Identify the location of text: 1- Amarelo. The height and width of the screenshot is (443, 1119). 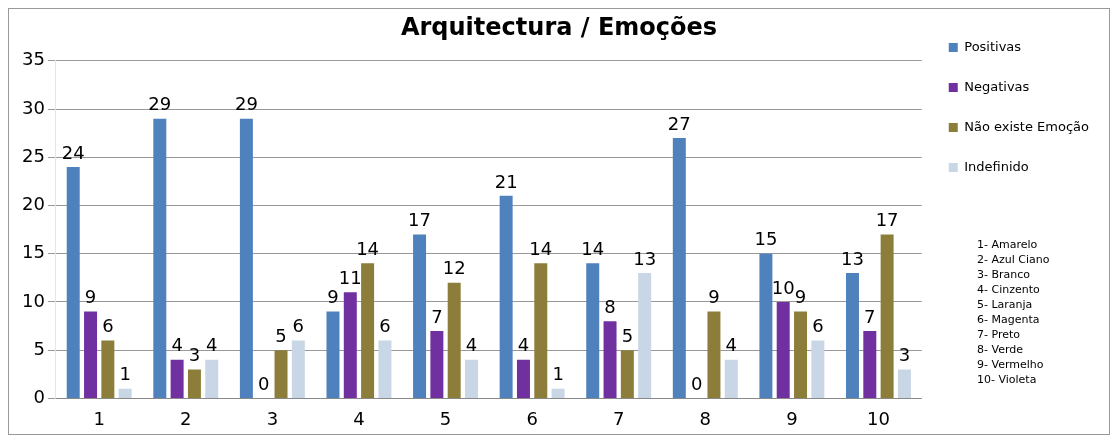
(1008, 244).